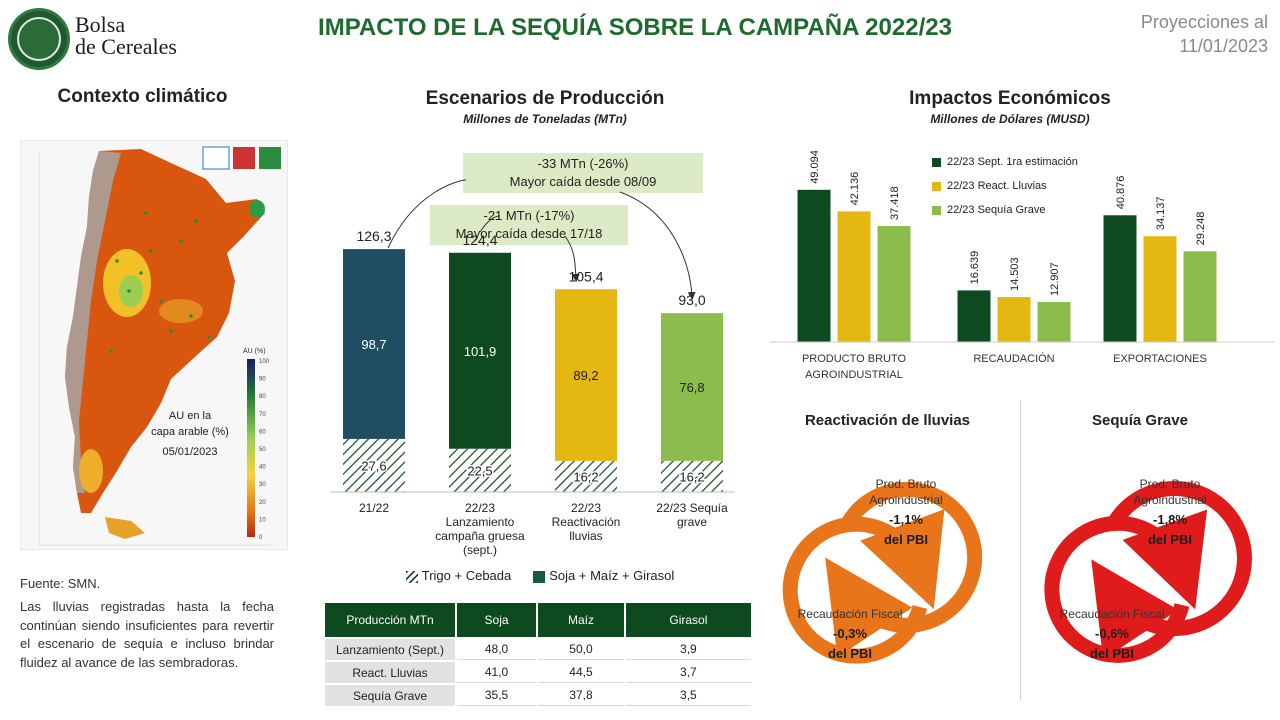 This screenshot has height=720, width=1280. Describe the element at coordinates (142, 96) in the screenshot. I see `climate-title: Contexto climático` at that location.